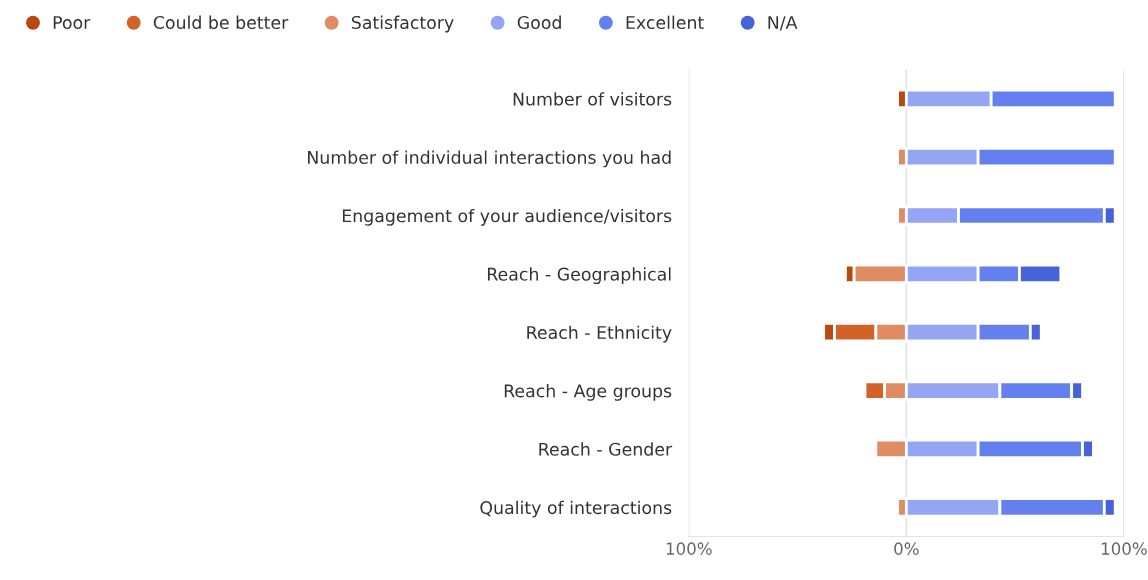 This screenshot has height=580, width=1148. Describe the element at coordinates (402, 24) in the screenshot. I see `legend-label: Satisfactory` at that location.